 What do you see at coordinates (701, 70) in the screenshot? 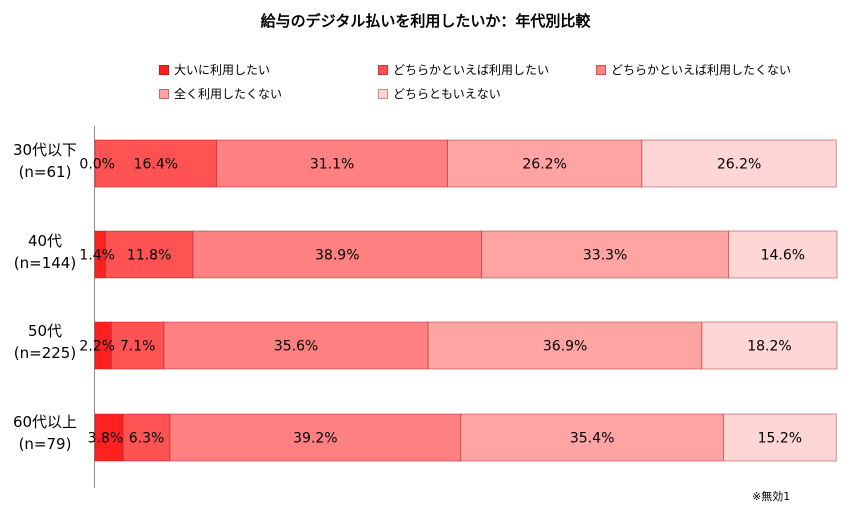
I see `legend-label: どちらかといえば利用したくない` at bounding box center [701, 70].